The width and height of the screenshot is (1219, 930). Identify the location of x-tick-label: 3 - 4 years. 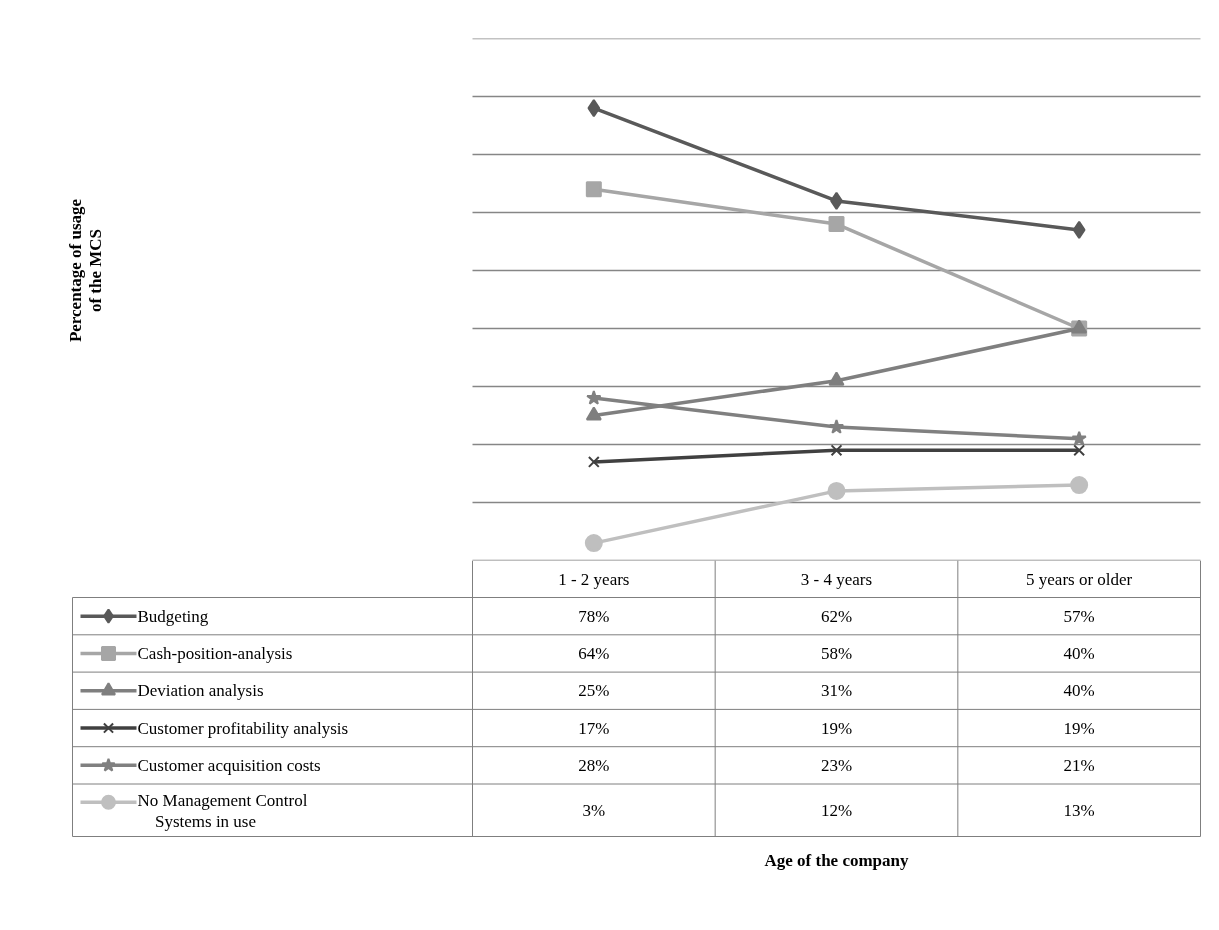
(836, 579).